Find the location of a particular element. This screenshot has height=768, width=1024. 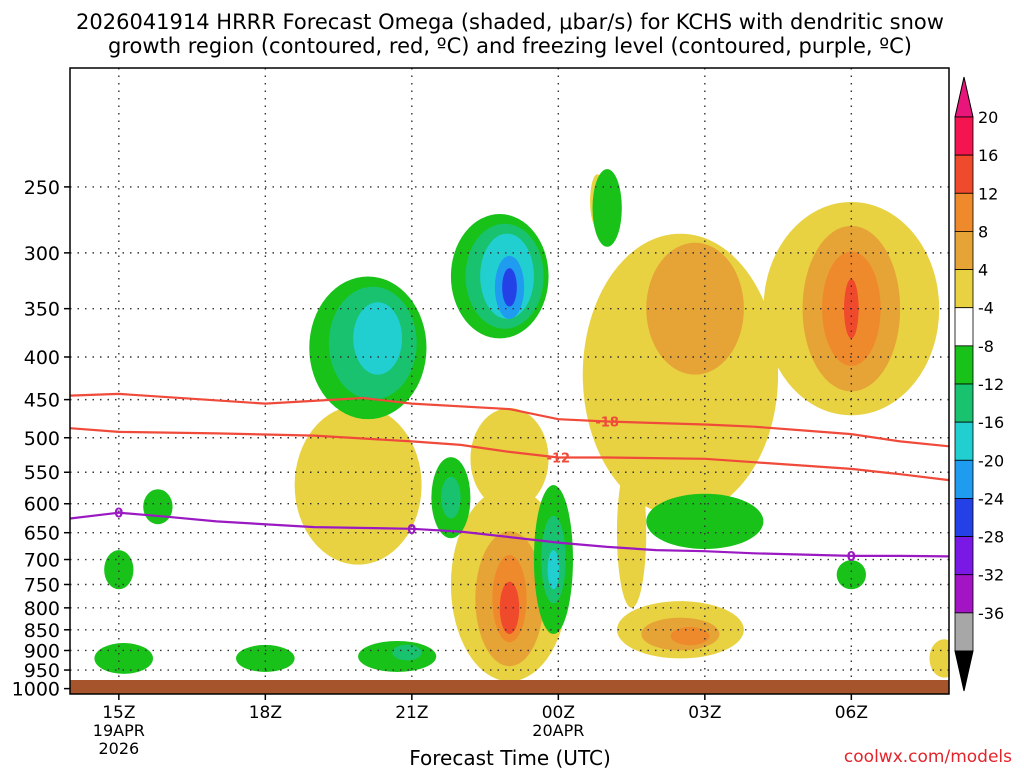

x-tick-label-21Z: 21Z is located at coordinates (411, 713).